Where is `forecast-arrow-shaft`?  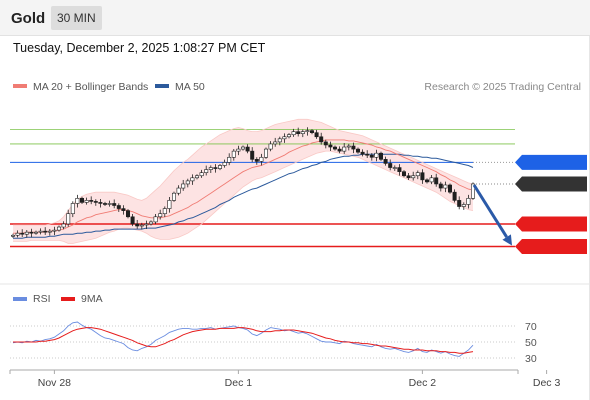
forecast-arrow-shaft is located at coordinates (490, 211).